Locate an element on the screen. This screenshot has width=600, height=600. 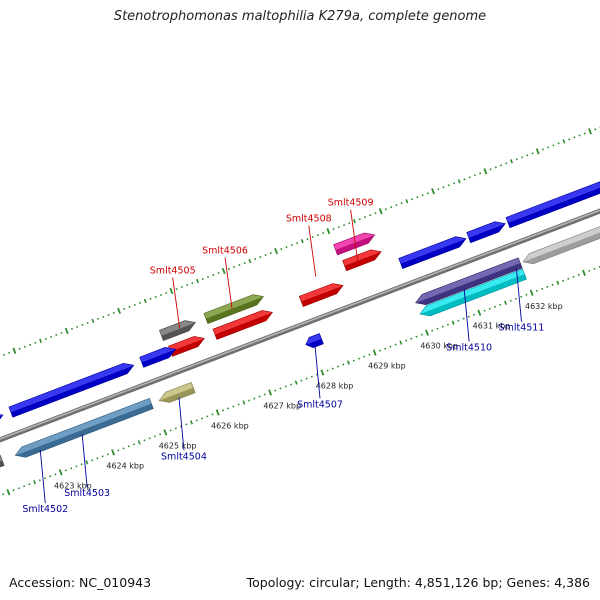
accession-text: Accession: NC_010943 is located at coordinates (80, 582).